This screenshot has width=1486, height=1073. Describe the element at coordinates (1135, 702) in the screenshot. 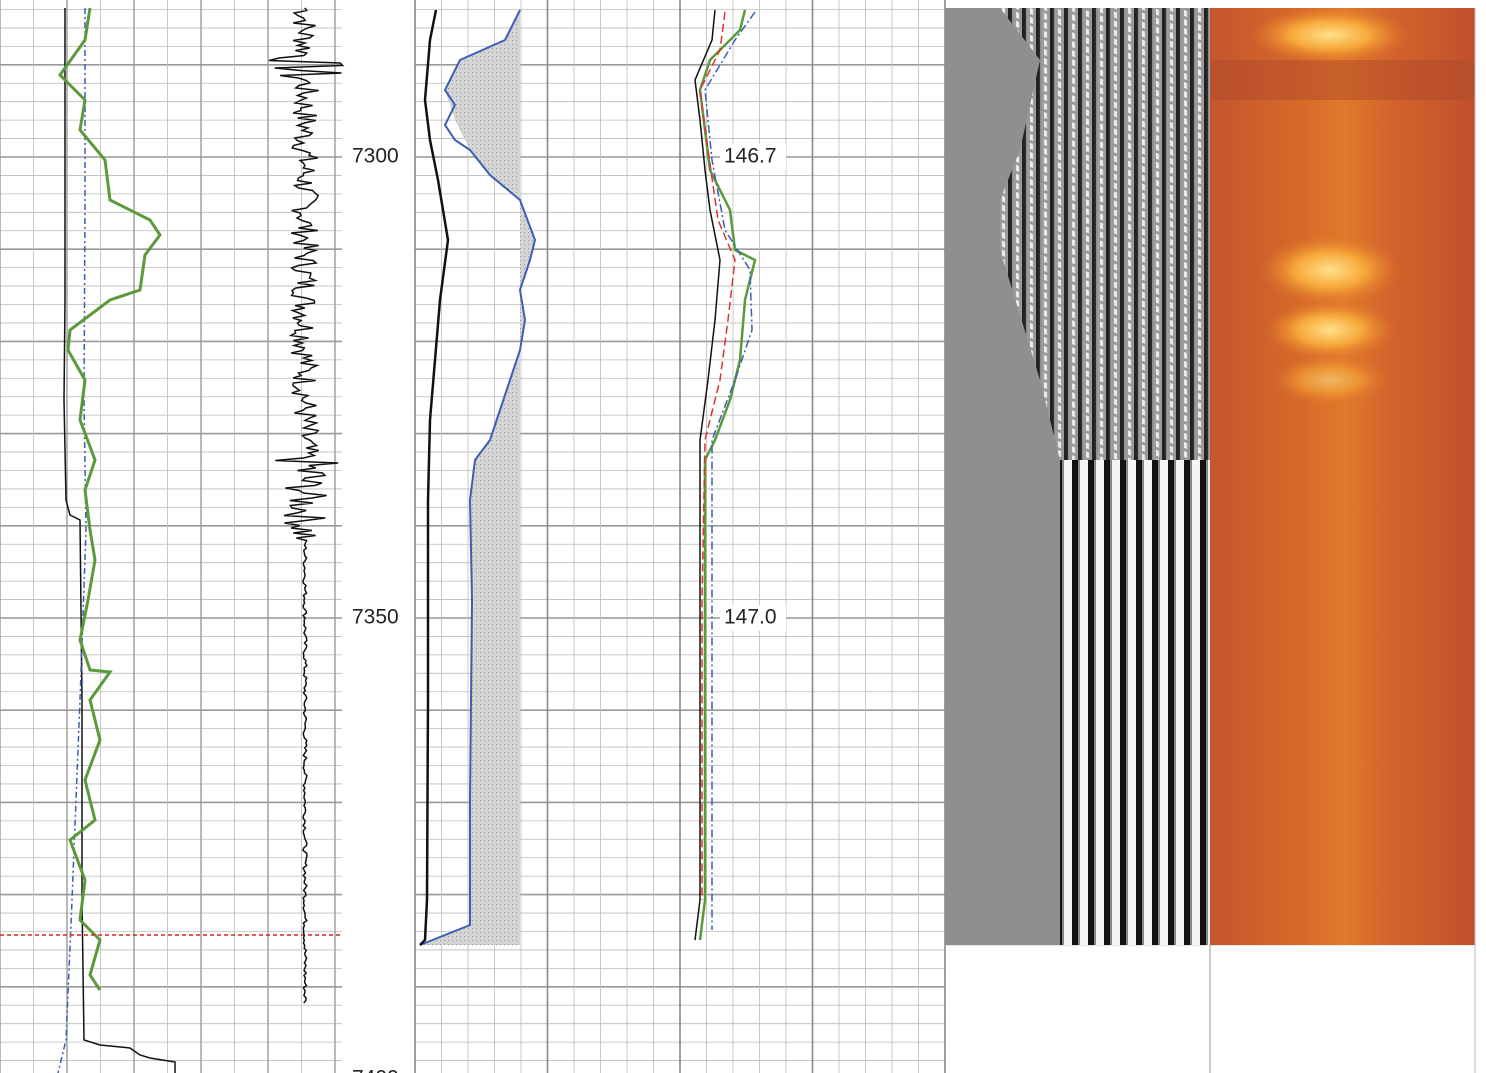

I see `image-stripes` at that location.